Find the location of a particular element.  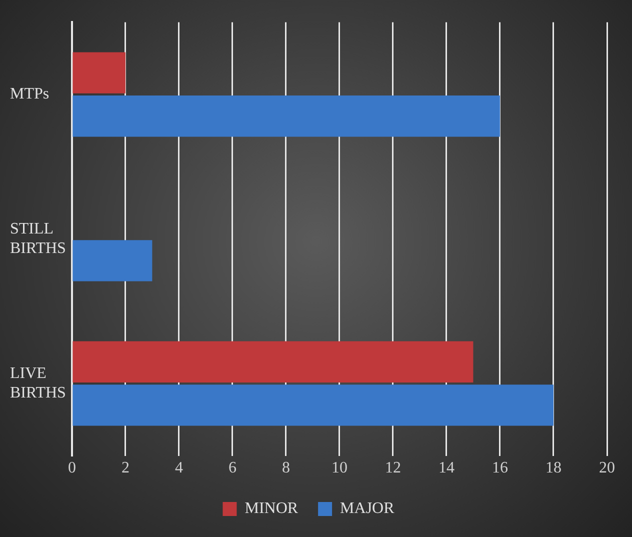

x-tick-label: 0 is located at coordinates (72, 468).